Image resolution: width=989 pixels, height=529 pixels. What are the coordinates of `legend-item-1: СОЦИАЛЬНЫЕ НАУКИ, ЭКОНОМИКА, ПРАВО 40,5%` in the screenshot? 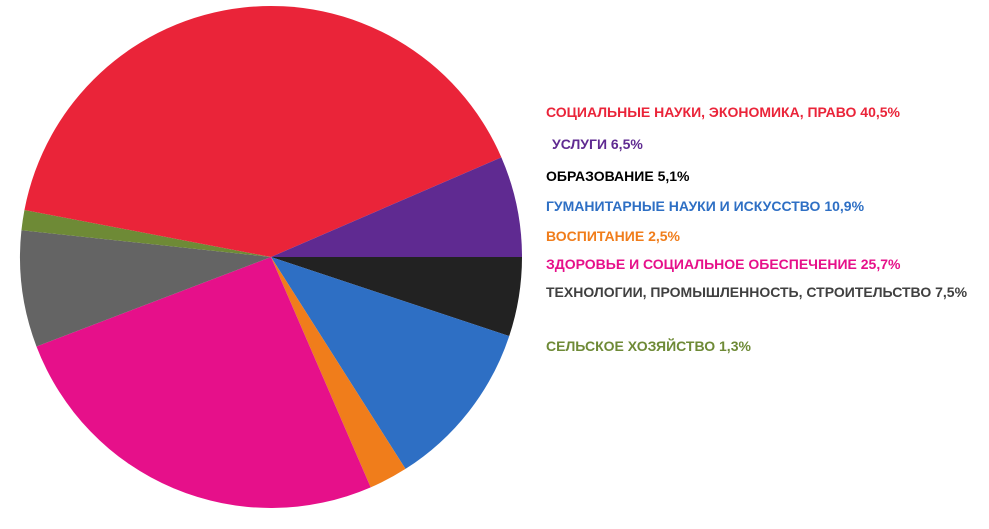 It's located at (723, 112).